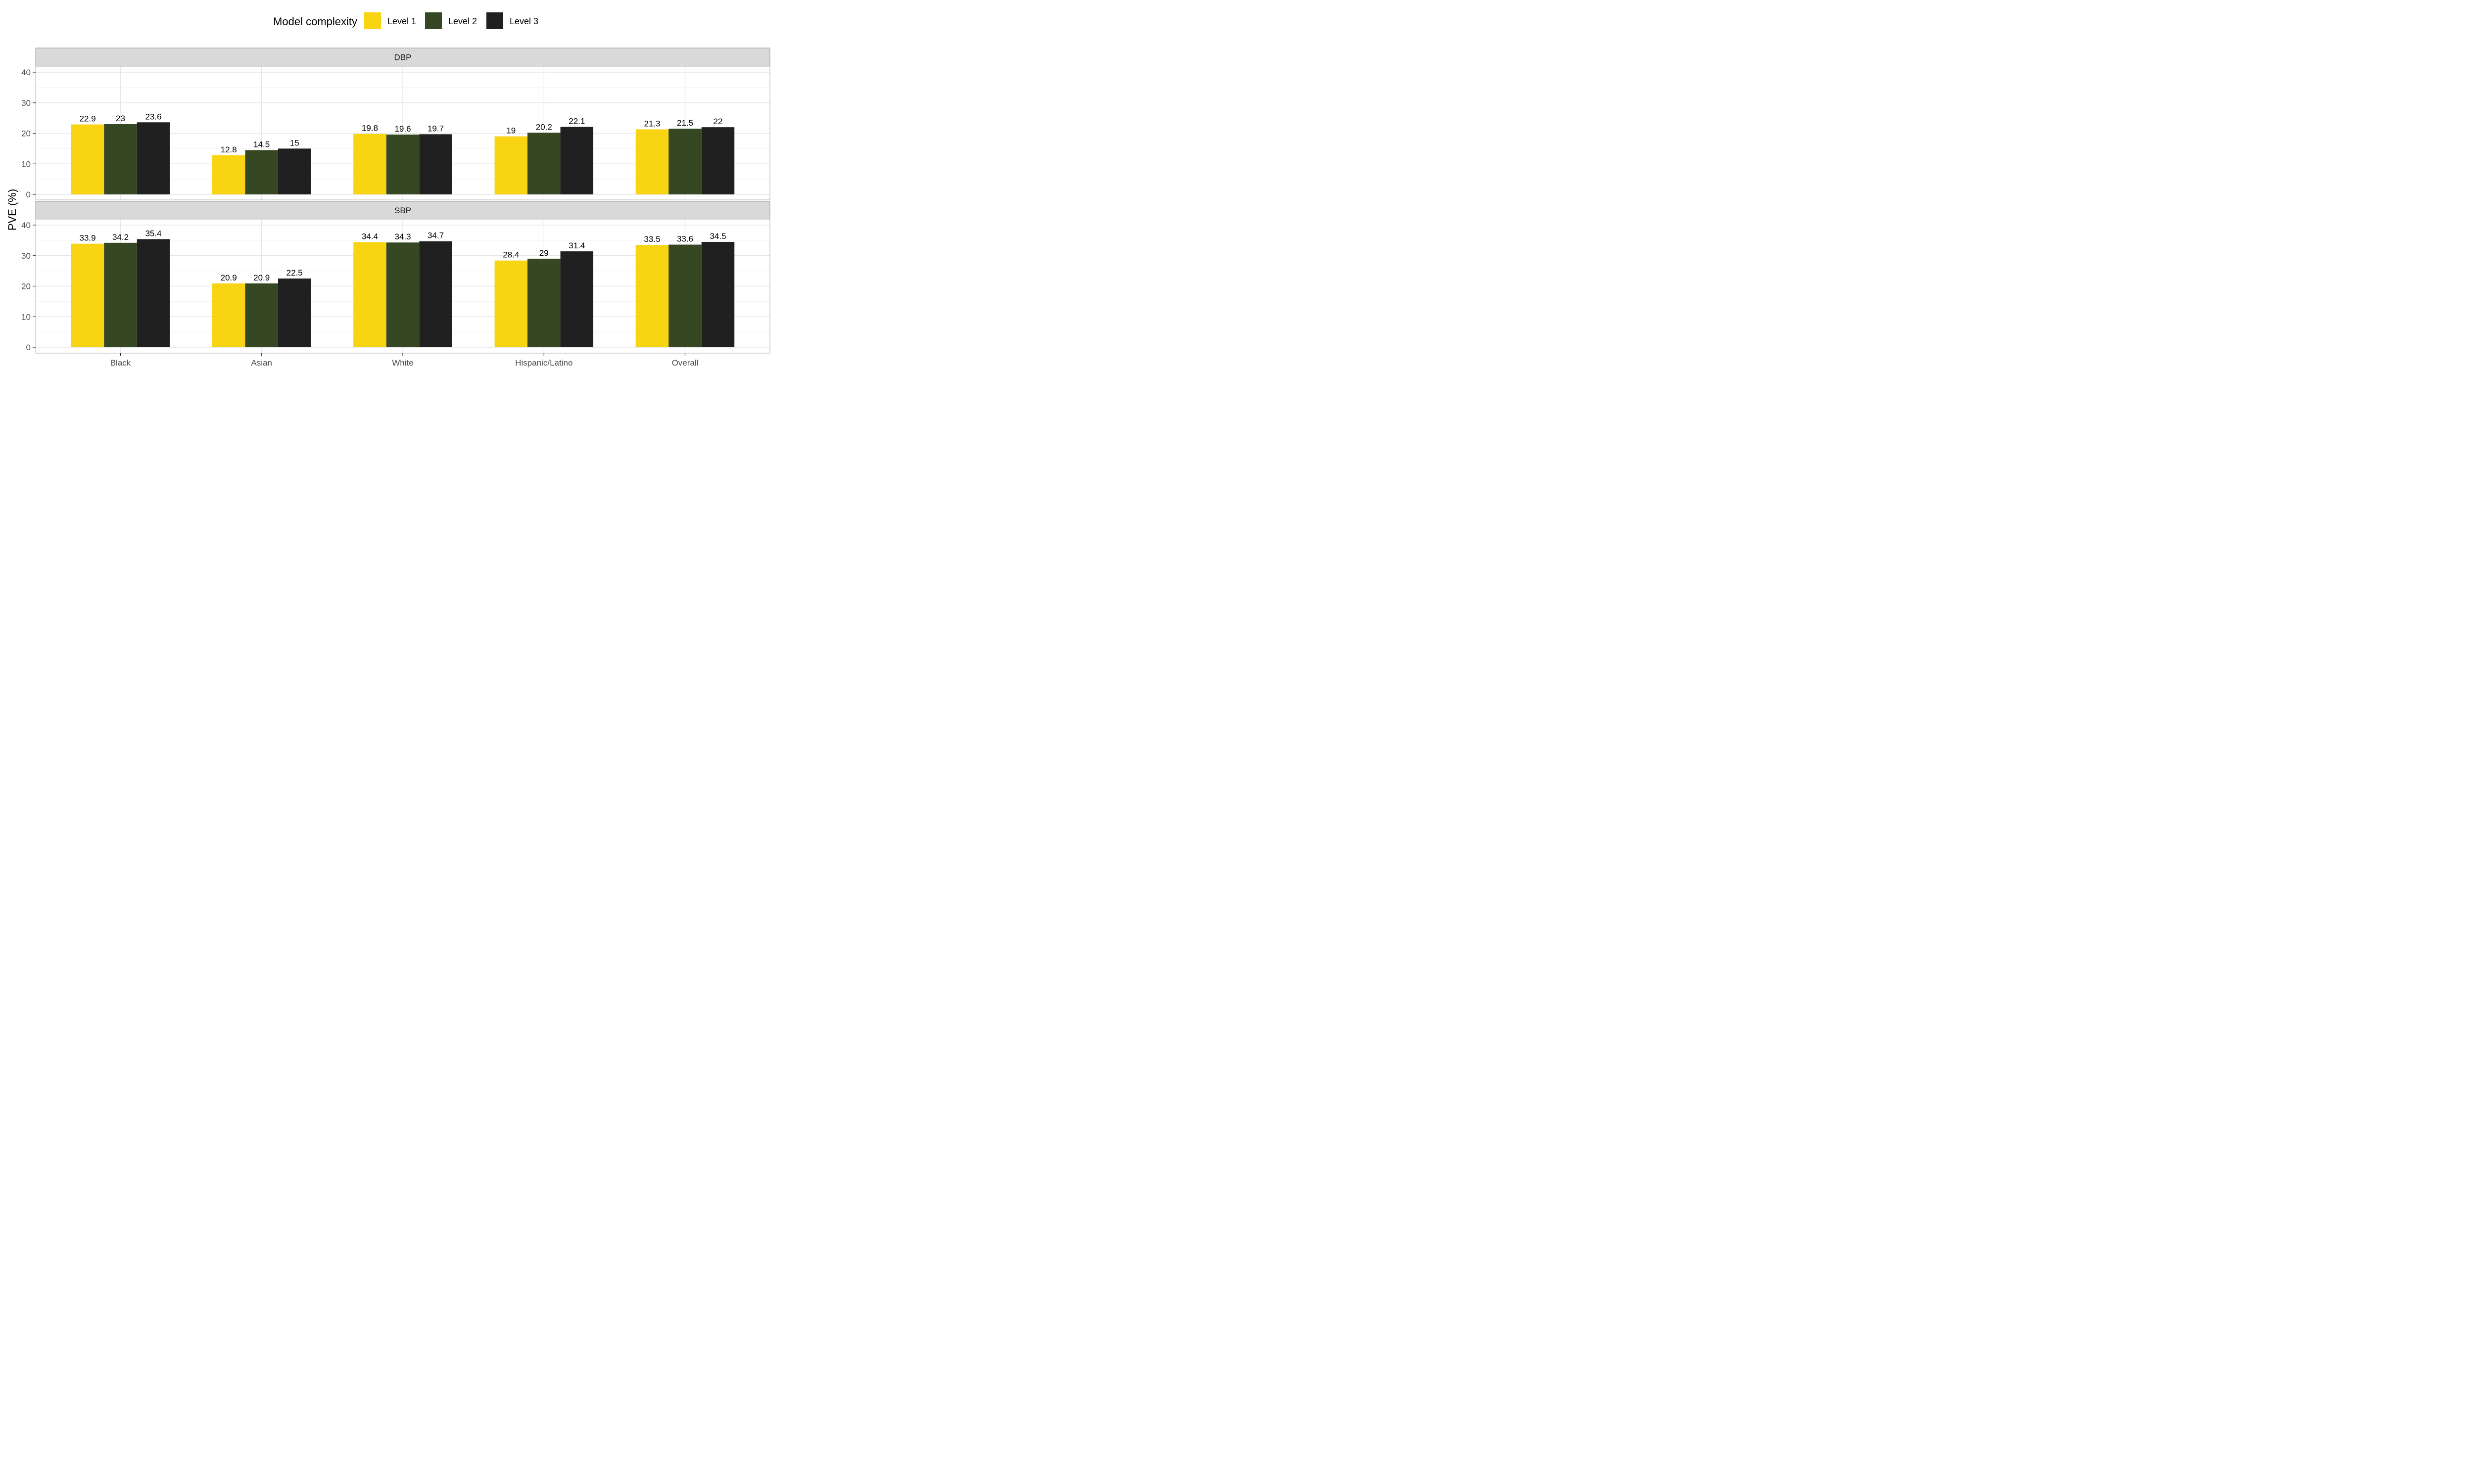 This screenshot has height=1484, width=2474. I want to click on bar-value-label: 33.9, so click(87, 238).